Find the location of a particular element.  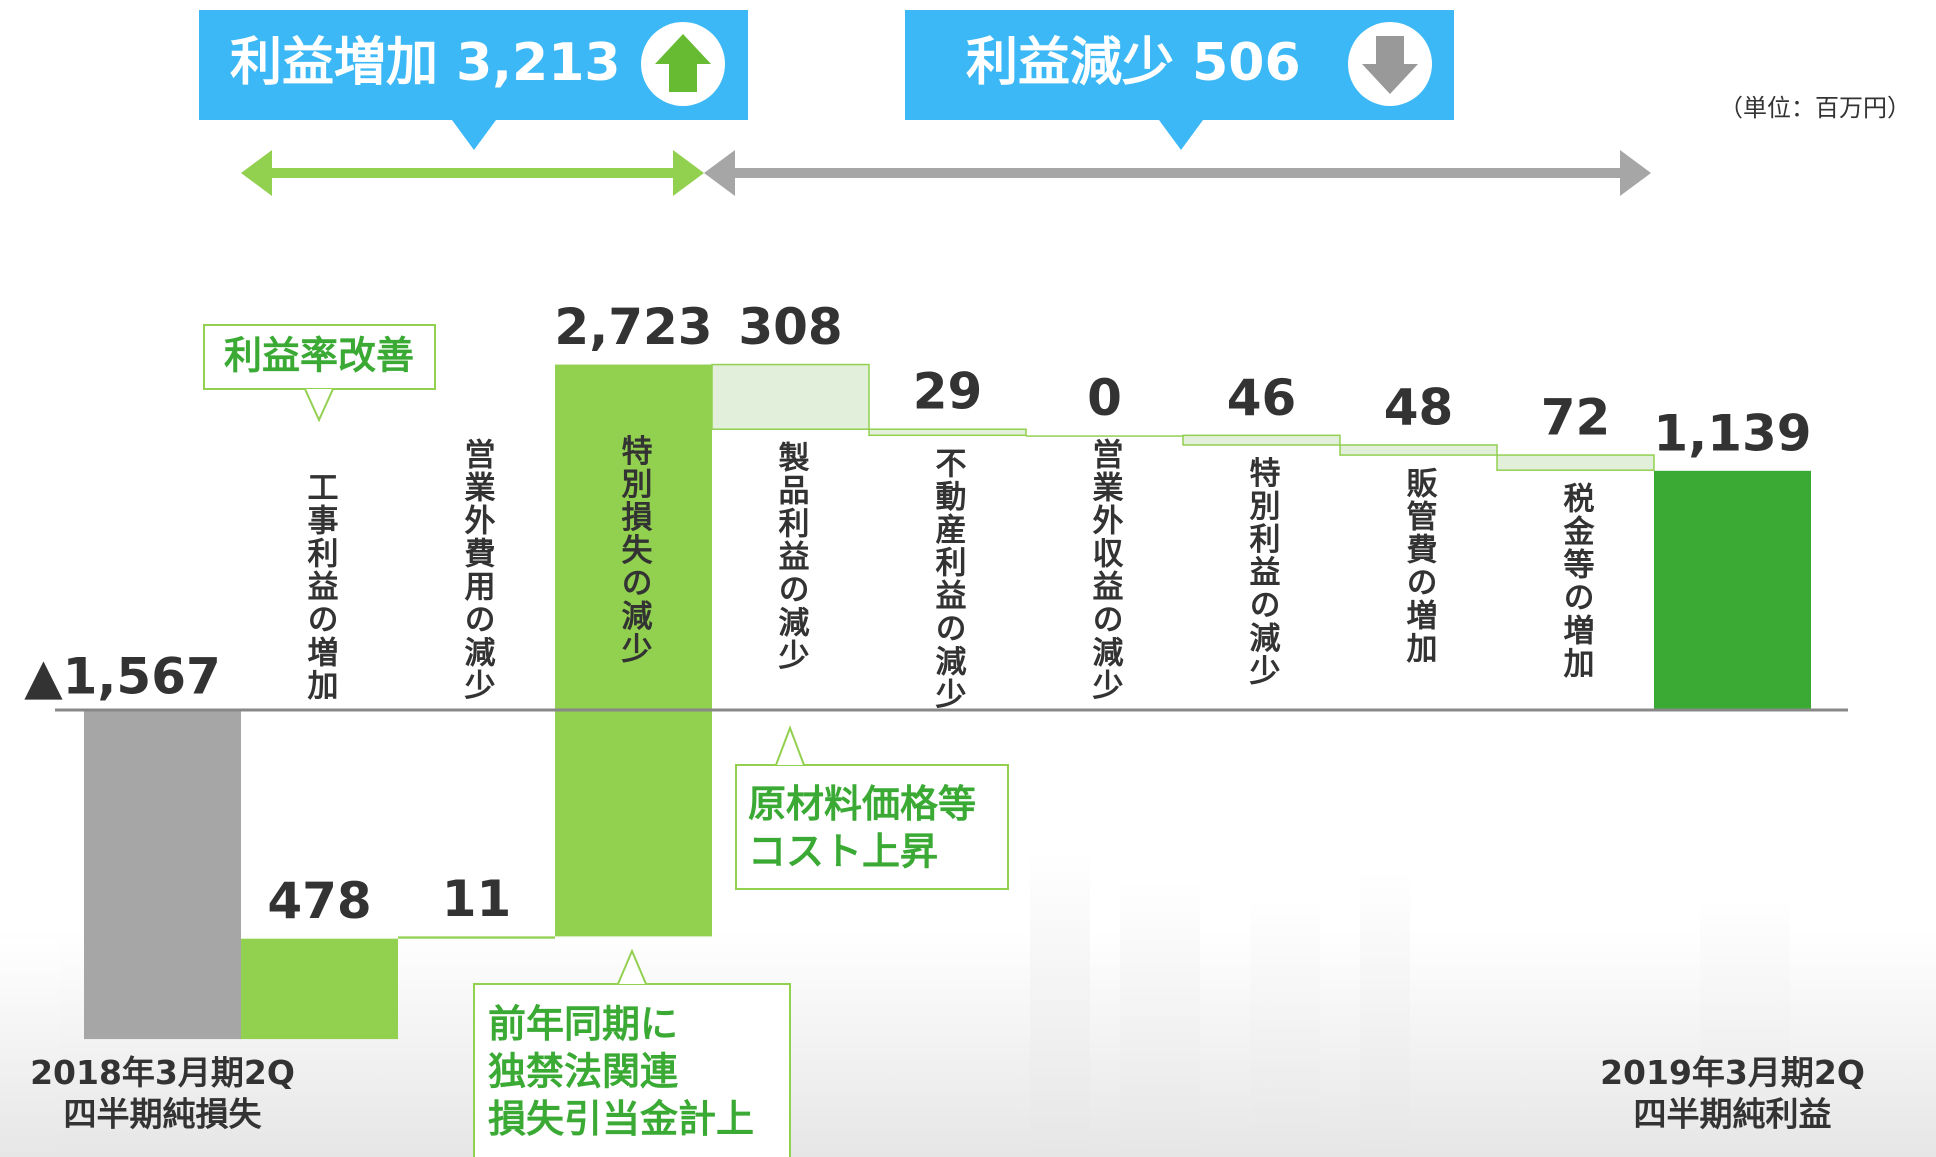

value-label: 46 is located at coordinates (1262, 398).